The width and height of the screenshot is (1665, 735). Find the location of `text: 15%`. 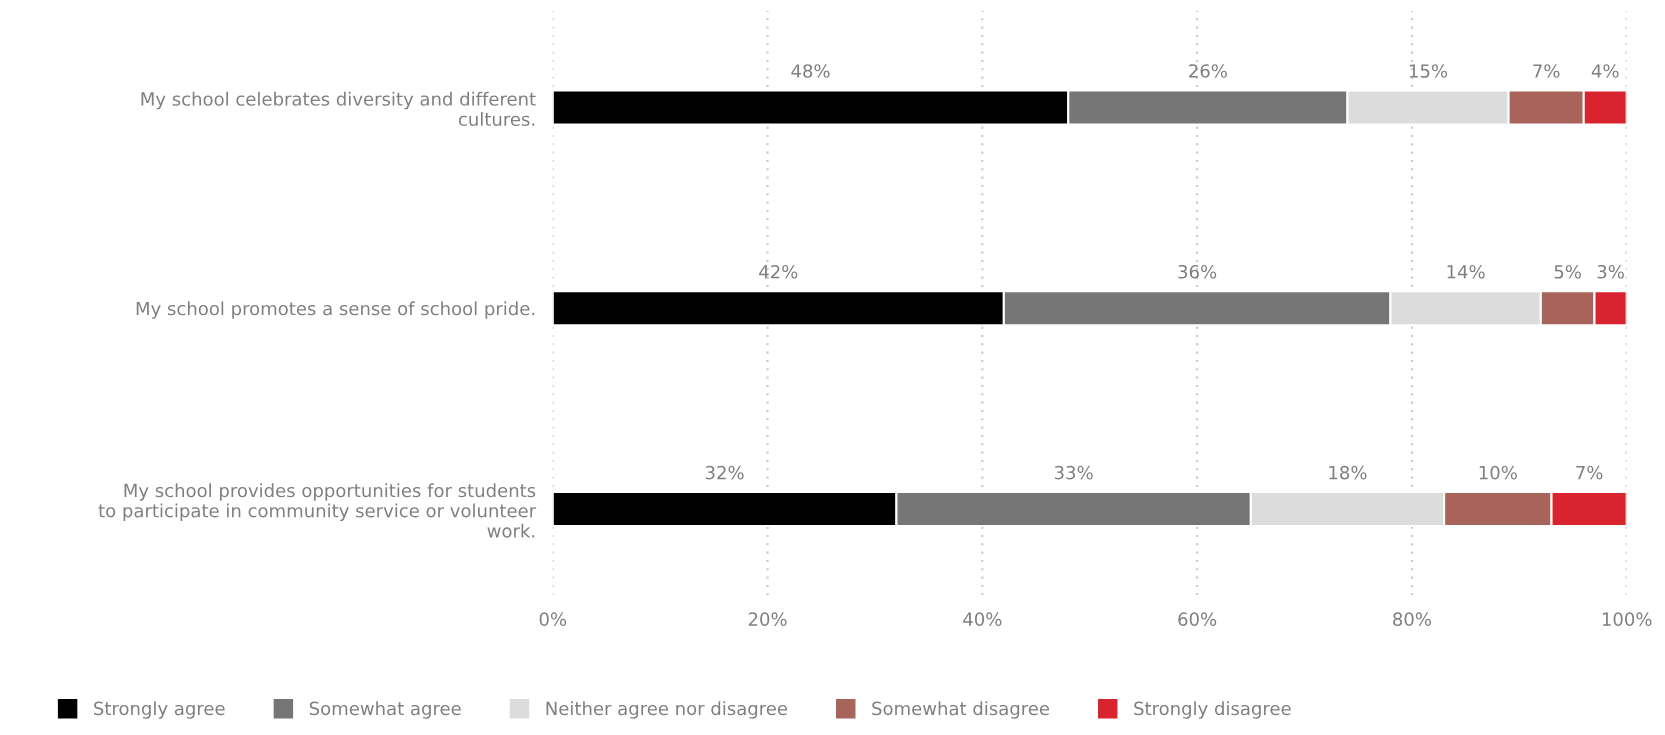

text: 15% is located at coordinates (1428, 71).